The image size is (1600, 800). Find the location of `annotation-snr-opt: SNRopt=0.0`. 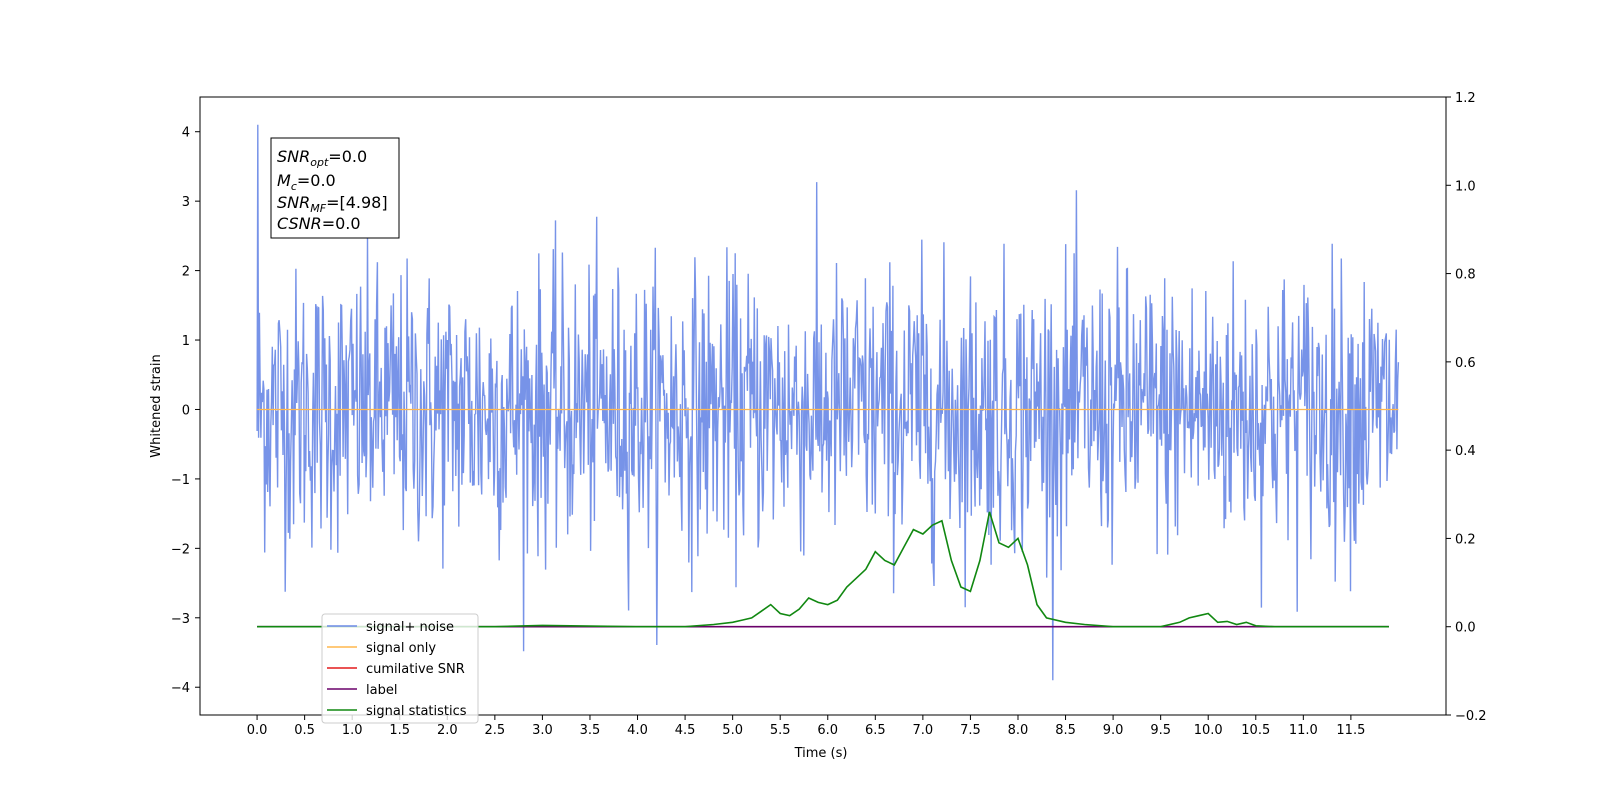

annotation-snr-opt: SNRopt=0.0 is located at coordinates (322, 158).